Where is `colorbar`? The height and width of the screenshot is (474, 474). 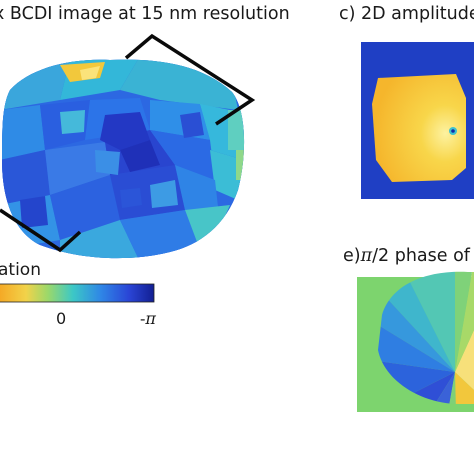 colorbar is located at coordinates (77, 293).